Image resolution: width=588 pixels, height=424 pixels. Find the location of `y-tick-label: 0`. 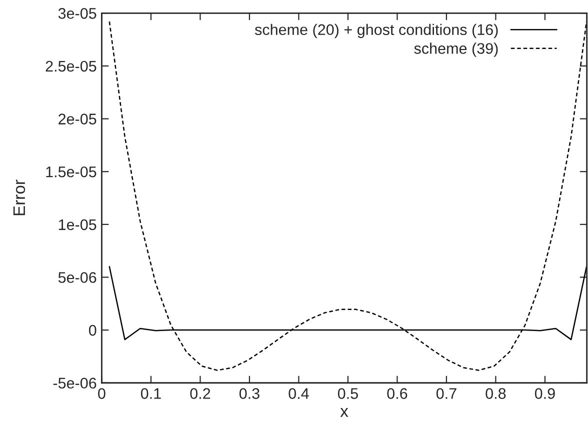

y-tick-label: 0 is located at coordinates (92, 330).